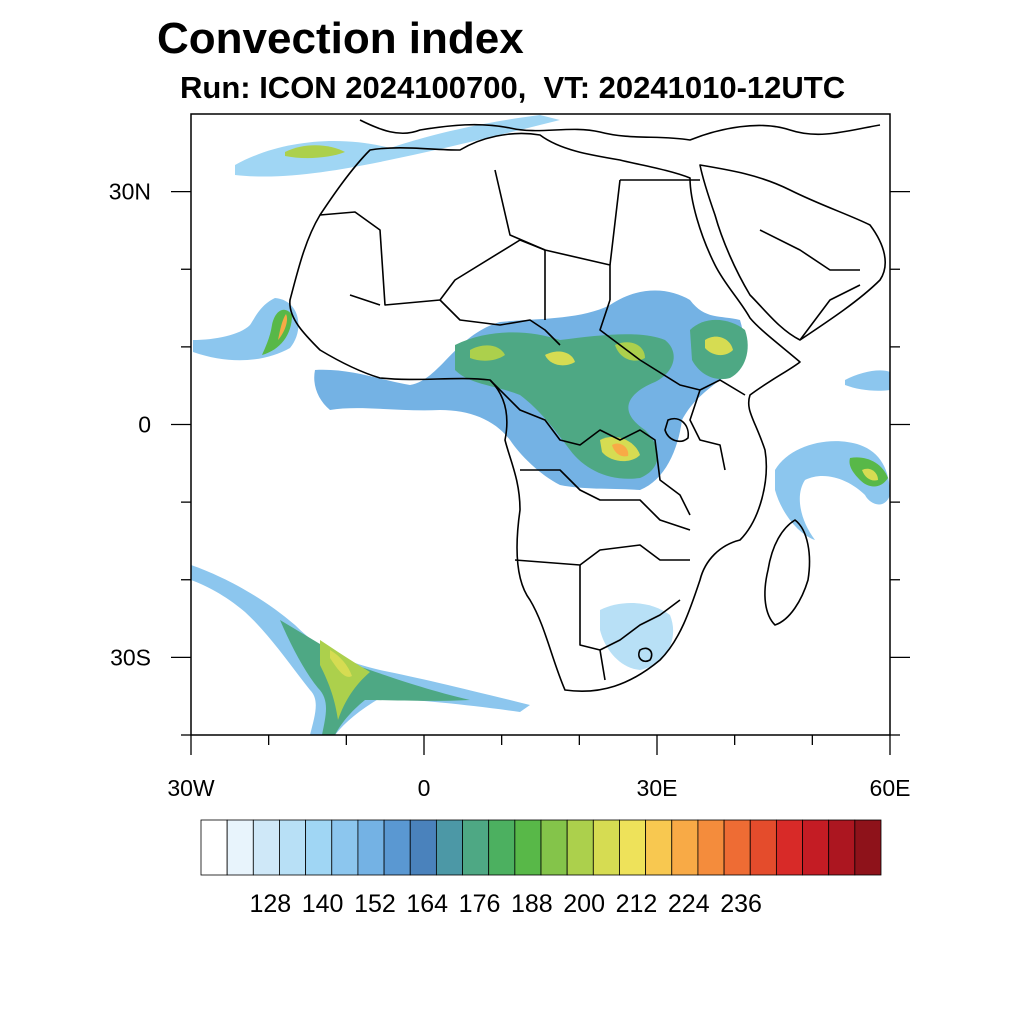 The width and height of the screenshot is (1024, 1024). I want to click on border-west-africa, so click(465, 258).